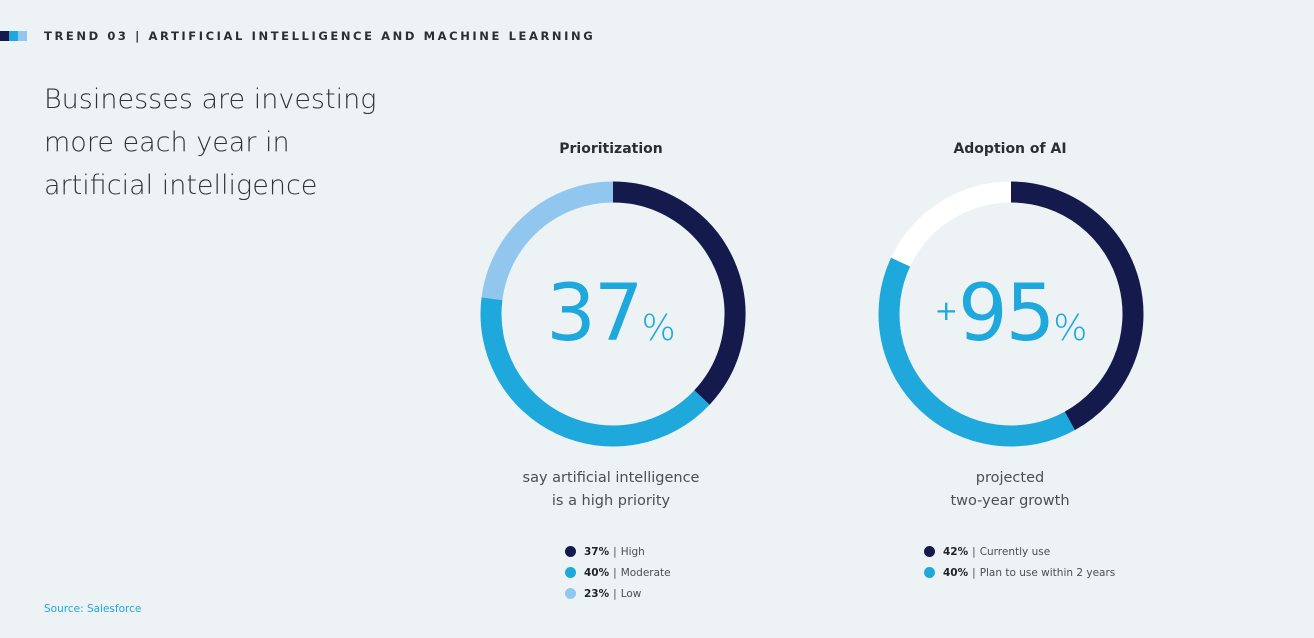  What do you see at coordinates (181, 185) in the screenshot?
I see `headline-line: artificial intelligence` at bounding box center [181, 185].